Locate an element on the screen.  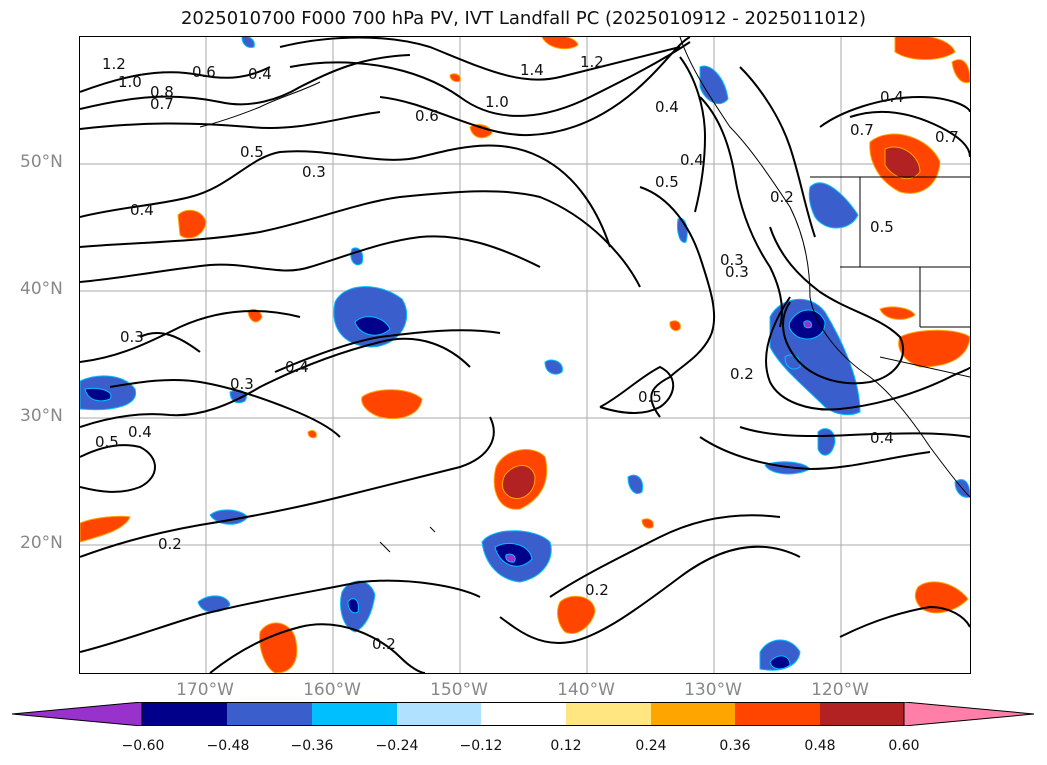
lon-label: 160°W is located at coordinates (332, 690).